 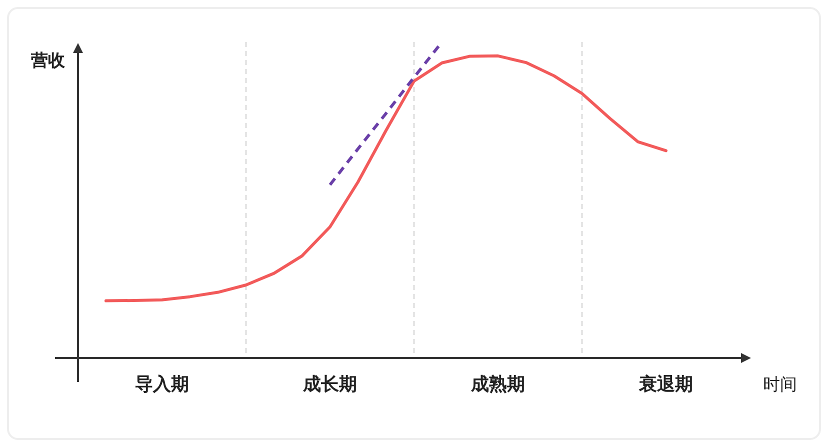 What do you see at coordinates (162, 384) in the screenshot?
I see `x-tick-label: 导入期` at bounding box center [162, 384].